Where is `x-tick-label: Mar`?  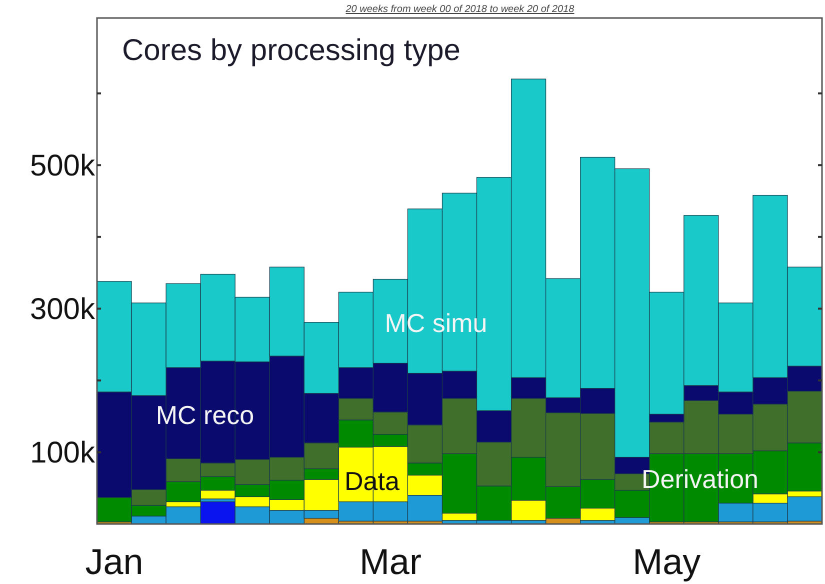
x-tick-label: Mar is located at coordinates (390, 561).